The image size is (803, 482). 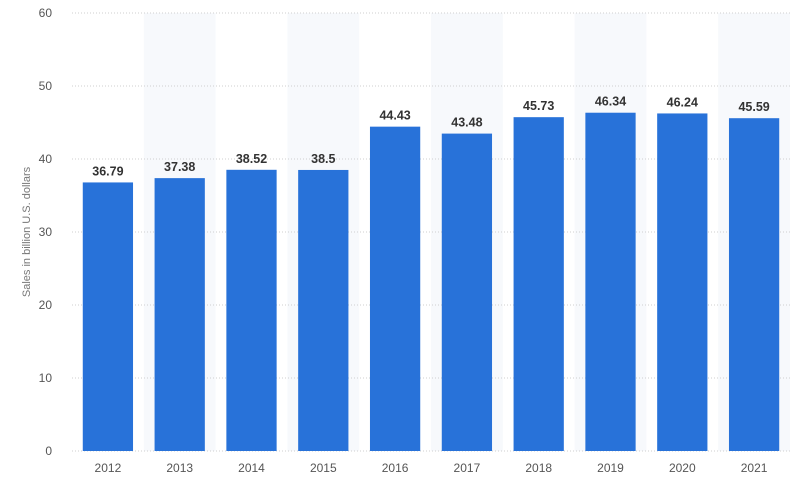 I want to click on x-tick-label: 2020, so click(x=682, y=468).